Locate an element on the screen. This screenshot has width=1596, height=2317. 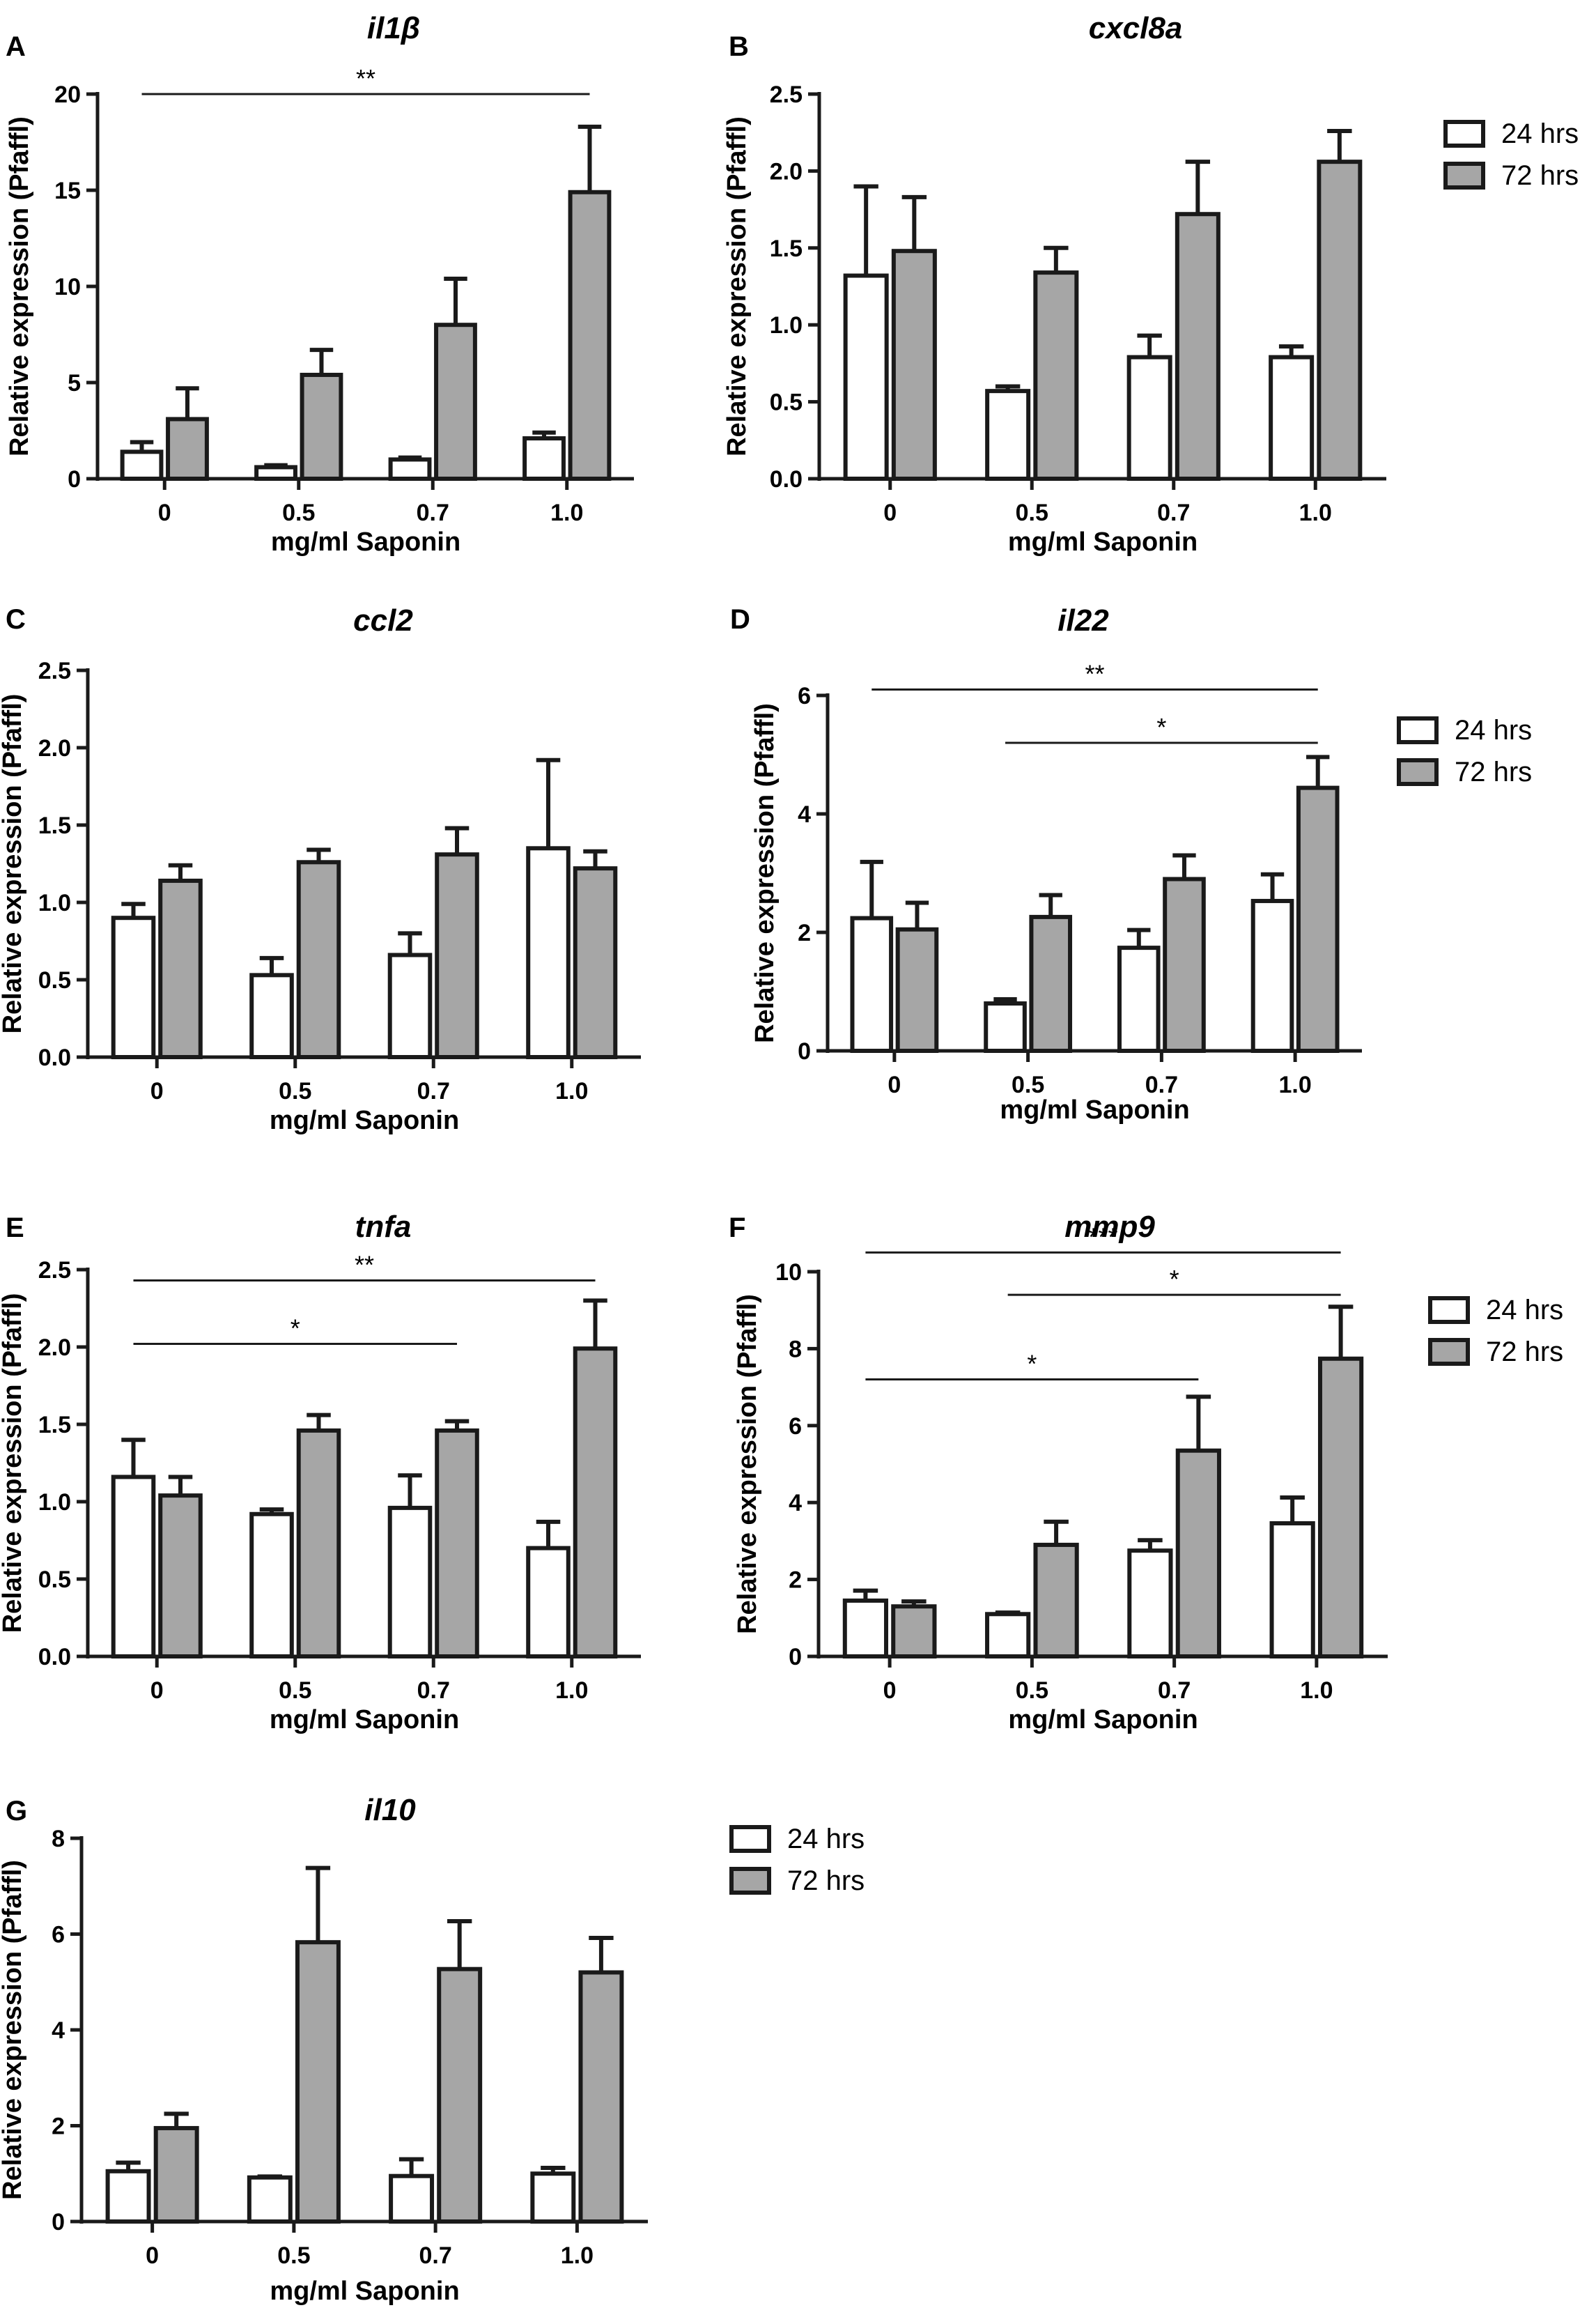
panel-label: C is located at coordinates (16, 619).